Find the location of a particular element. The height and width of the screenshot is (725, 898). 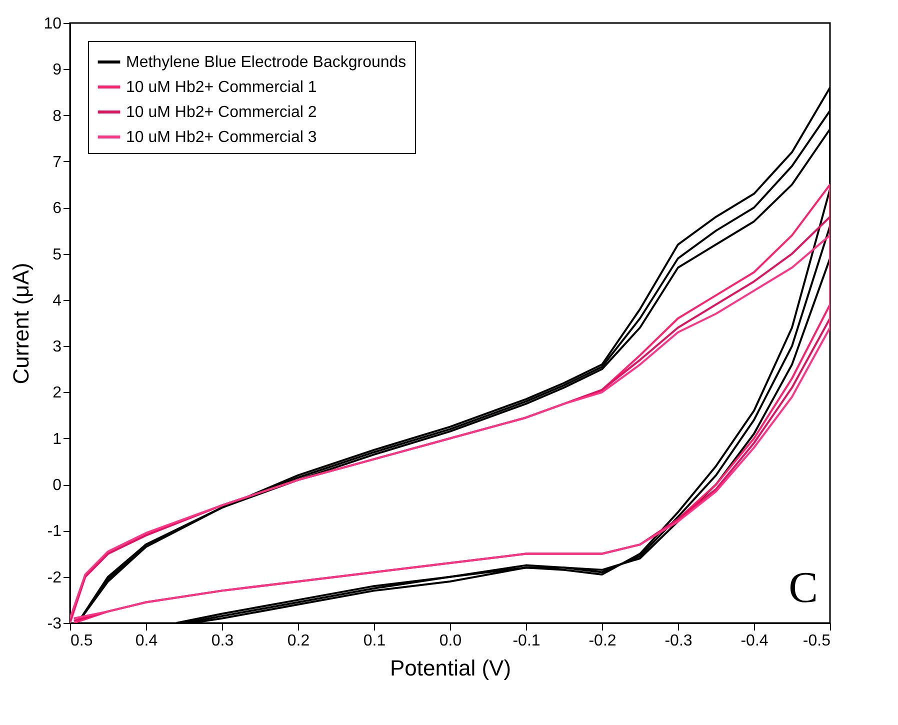

y-tick-label: 0 is located at coordinates (57, 485).